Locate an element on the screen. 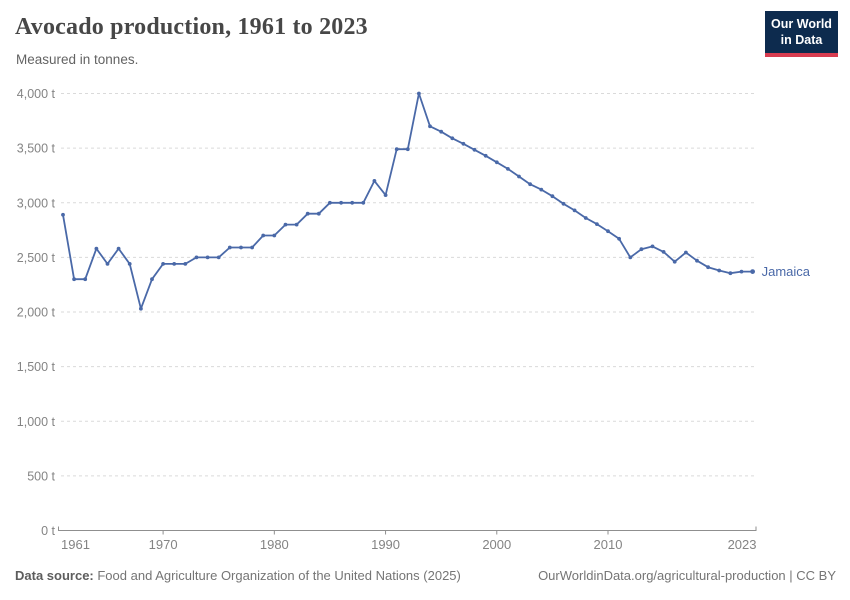 The width and height of the screenshot is (850, 600). y-tick-label: 2,000 t is located at coordinates (36, 313).